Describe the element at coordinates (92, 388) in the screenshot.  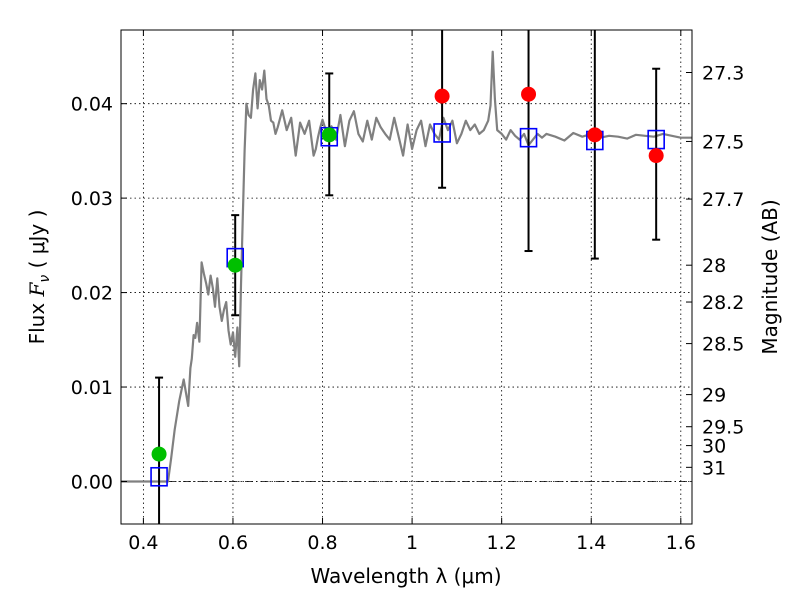
I see `y-tick-label: 0.01` at that location.